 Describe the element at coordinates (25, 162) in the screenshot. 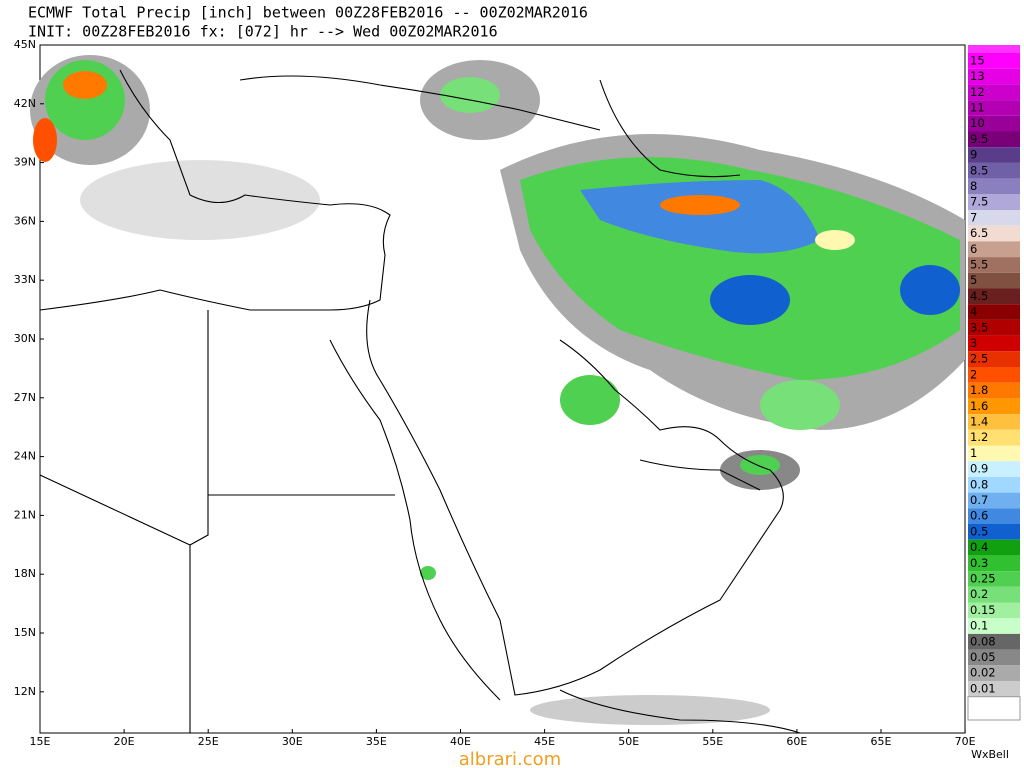

I see `lat-label: 39N` at that location.